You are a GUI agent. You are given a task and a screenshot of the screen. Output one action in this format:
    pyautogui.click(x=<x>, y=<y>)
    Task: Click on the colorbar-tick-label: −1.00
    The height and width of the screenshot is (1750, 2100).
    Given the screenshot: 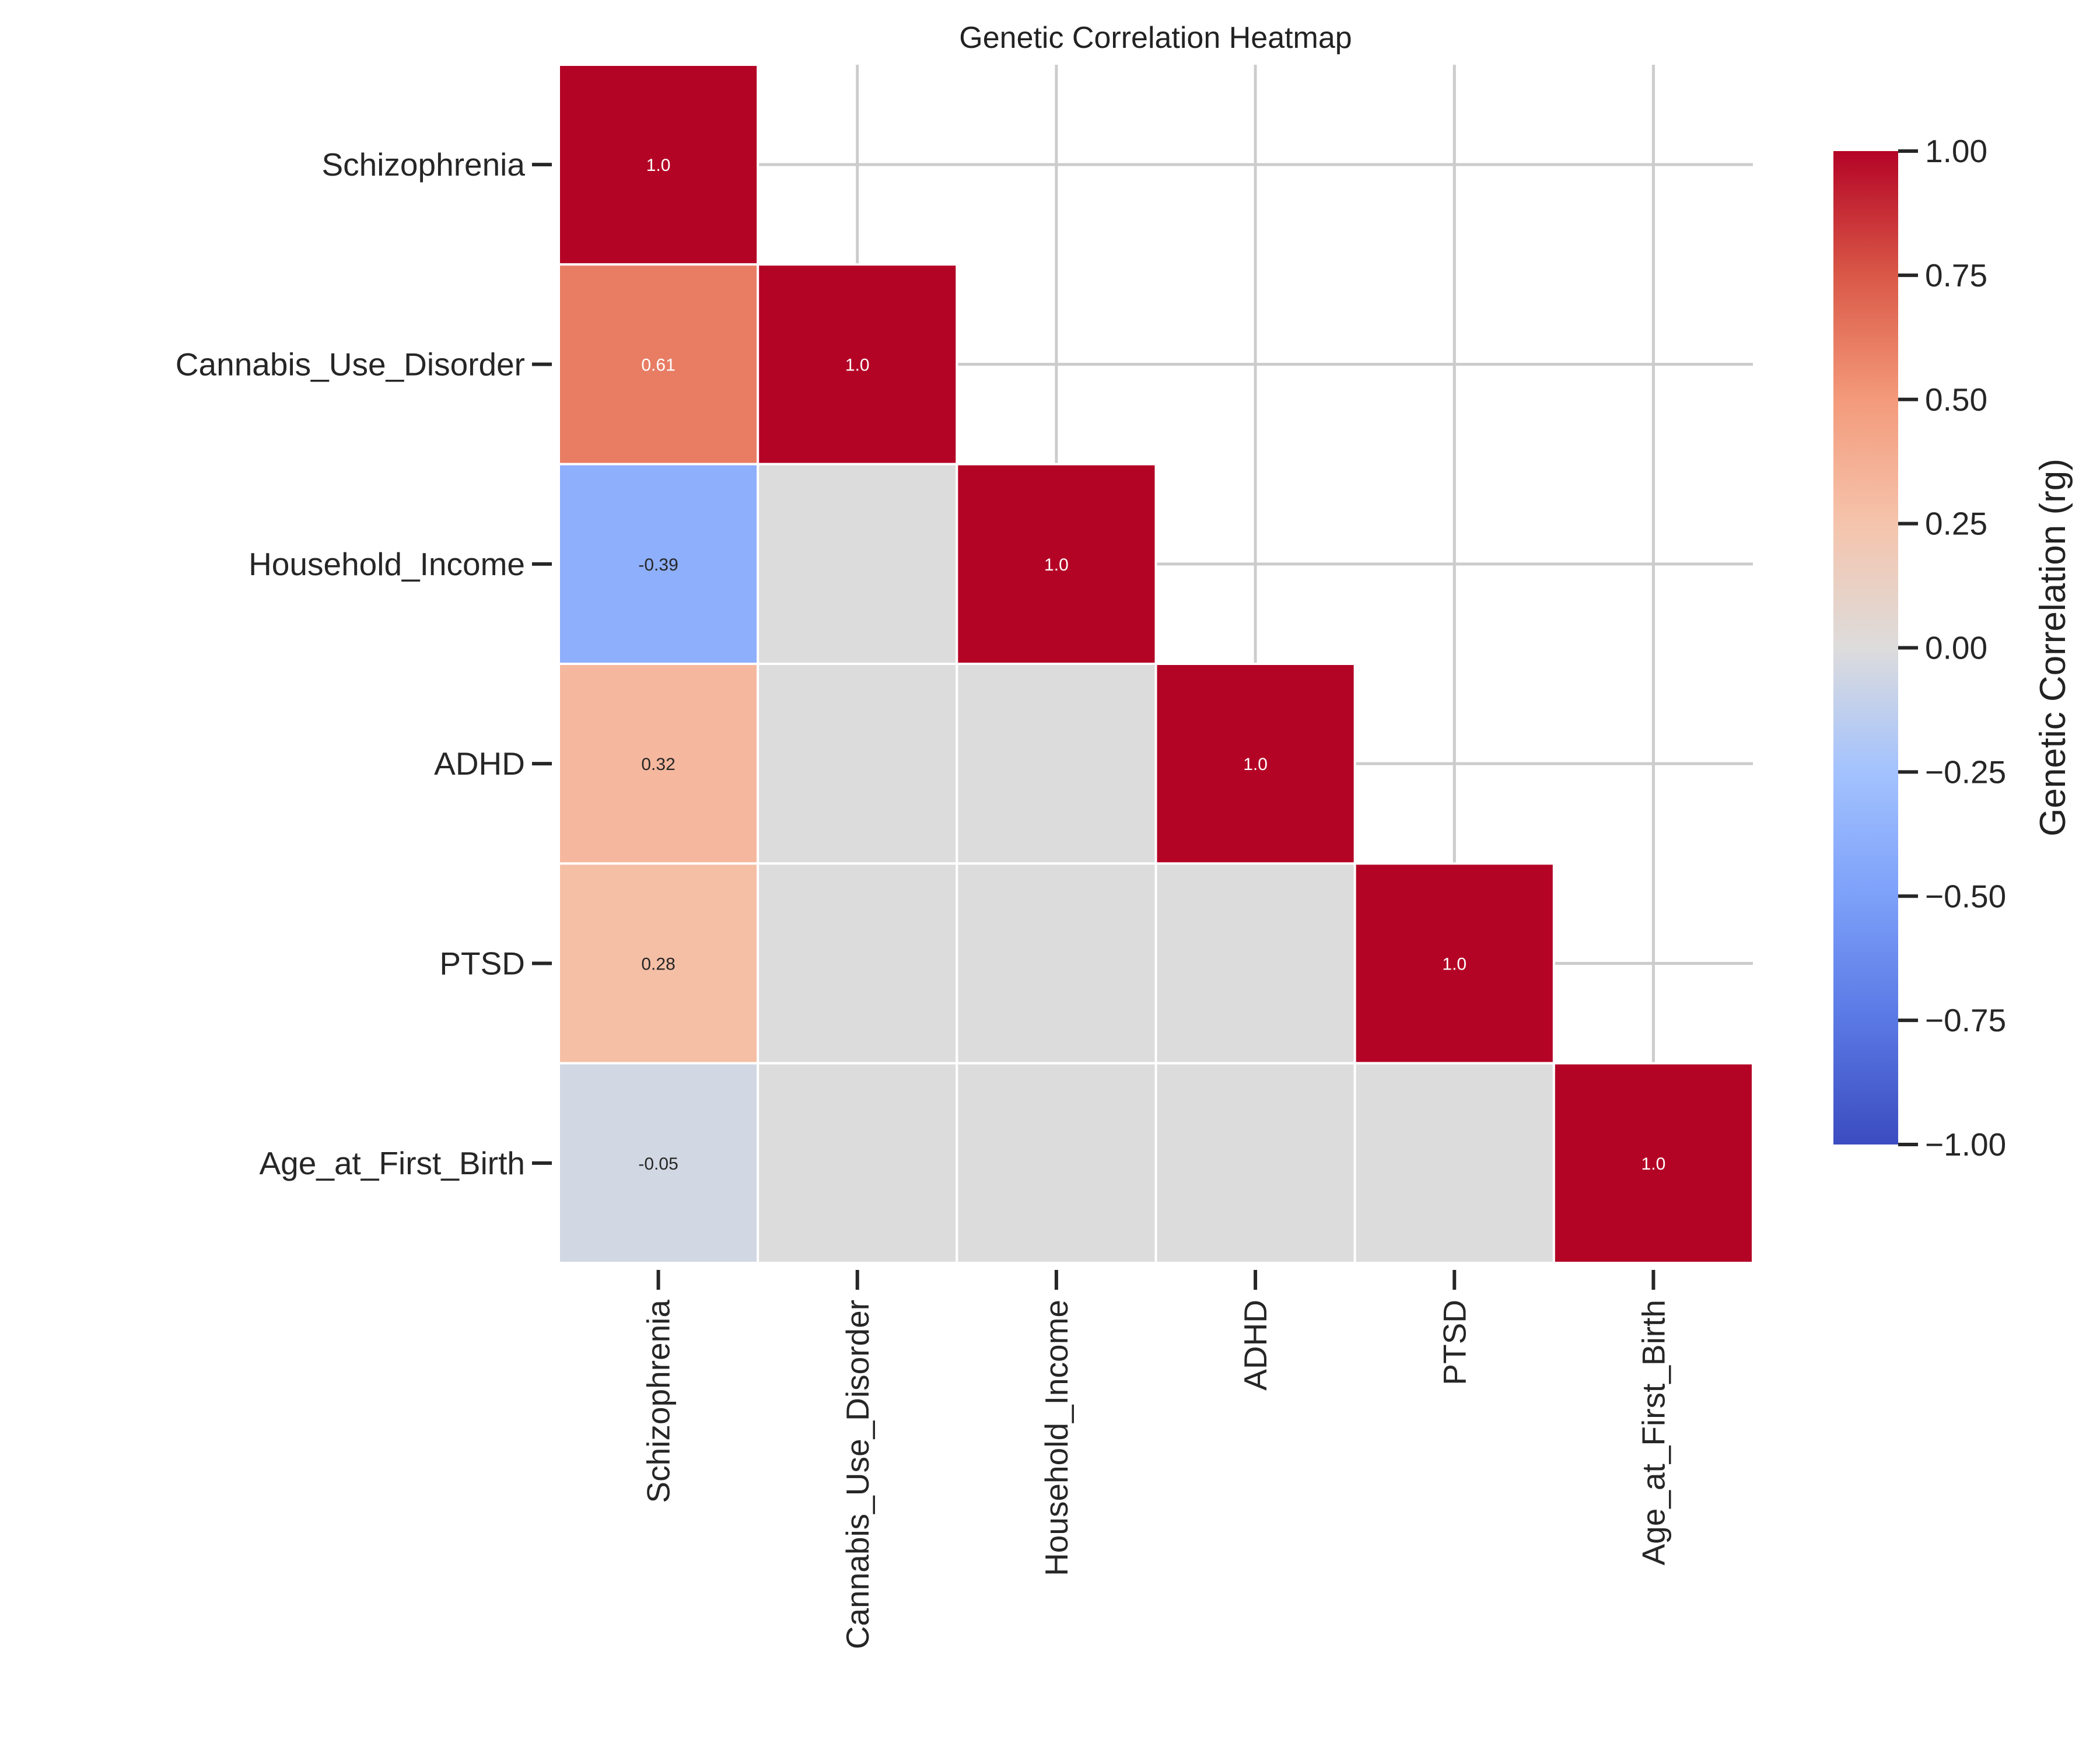 What is the action you would take?
    pyautogui.click(x=1965, y=1144)
    